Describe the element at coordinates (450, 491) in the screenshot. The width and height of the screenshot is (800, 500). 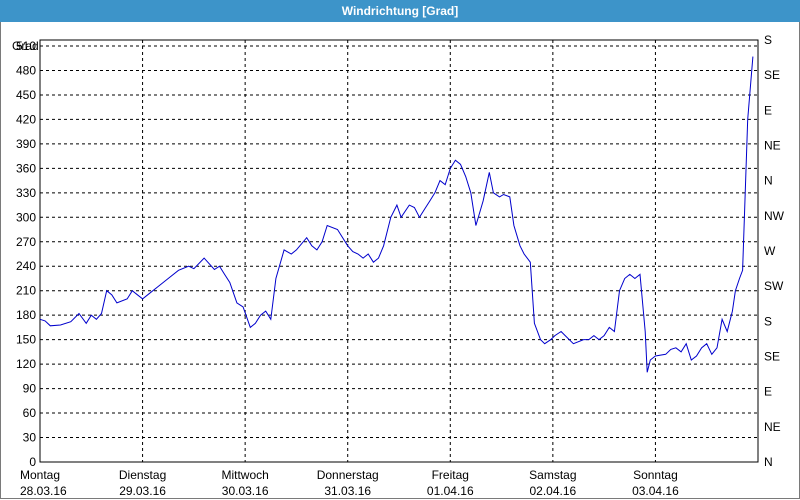
I see `x-tick-date-label: 01.04.16` at that location.